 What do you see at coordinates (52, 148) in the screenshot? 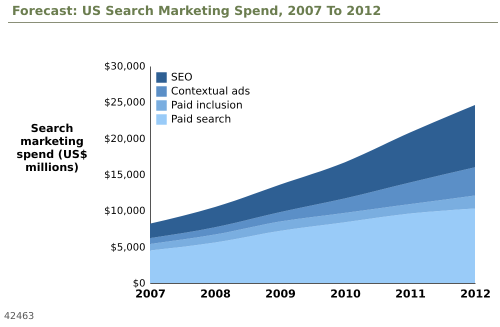
I see `y-axis-title: Search marketing spend (US$ millions)` at bounding box center [52, 148].